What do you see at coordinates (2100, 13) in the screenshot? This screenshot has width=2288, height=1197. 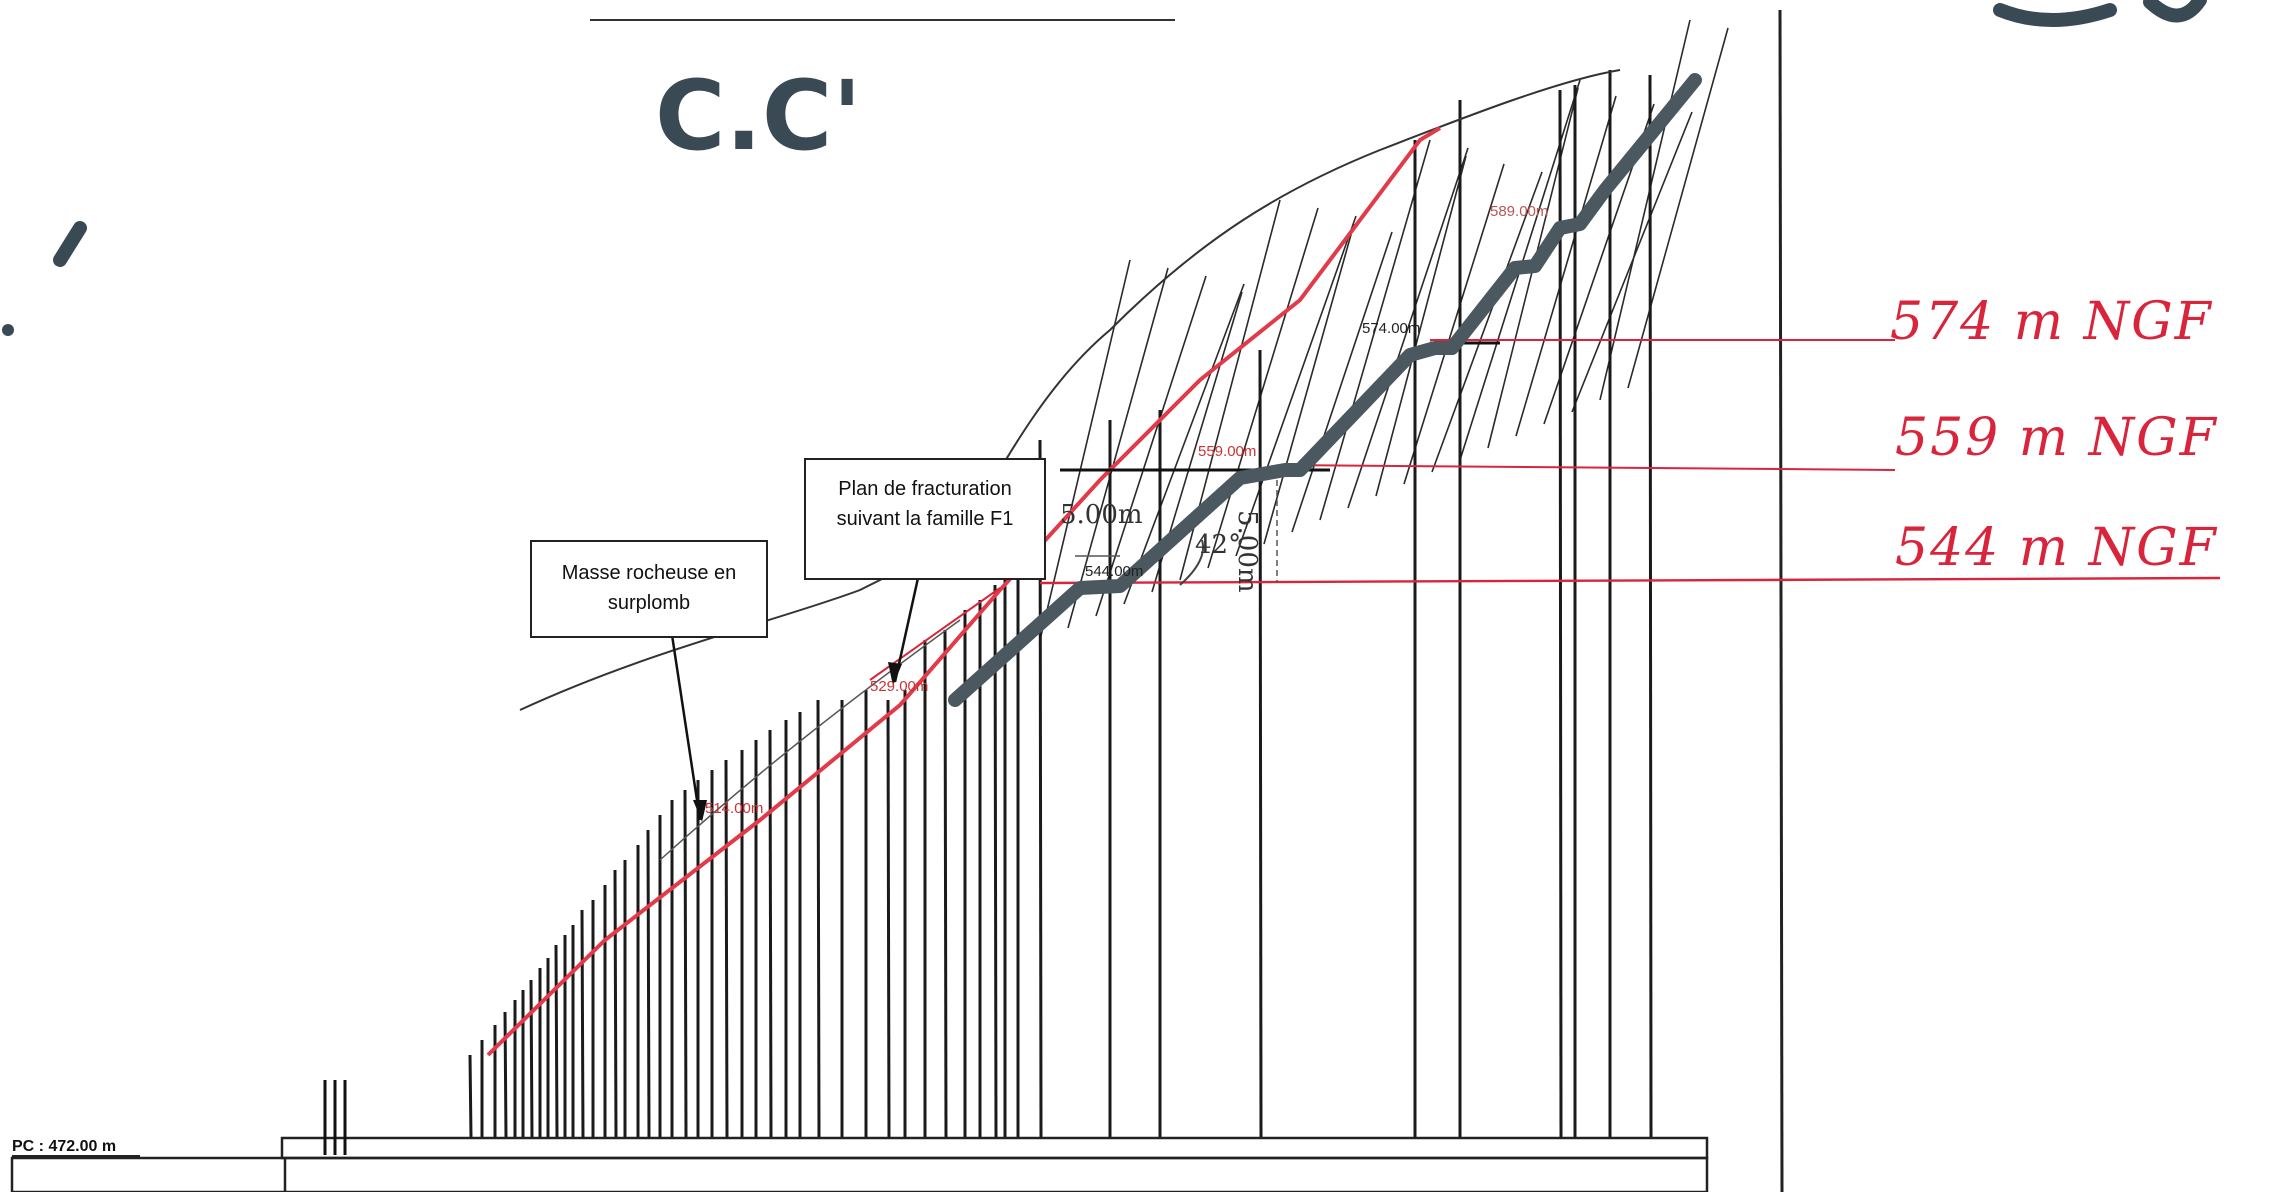 I see `title-corner-mark` at bounding box center [2100, 13].